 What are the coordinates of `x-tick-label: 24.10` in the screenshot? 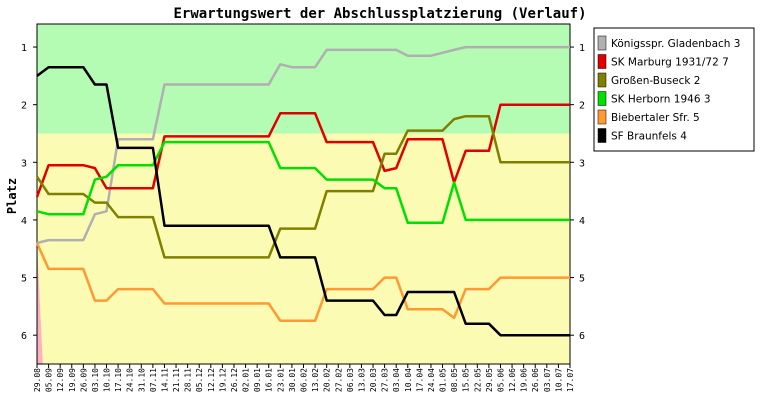 It's located at (130, 380).